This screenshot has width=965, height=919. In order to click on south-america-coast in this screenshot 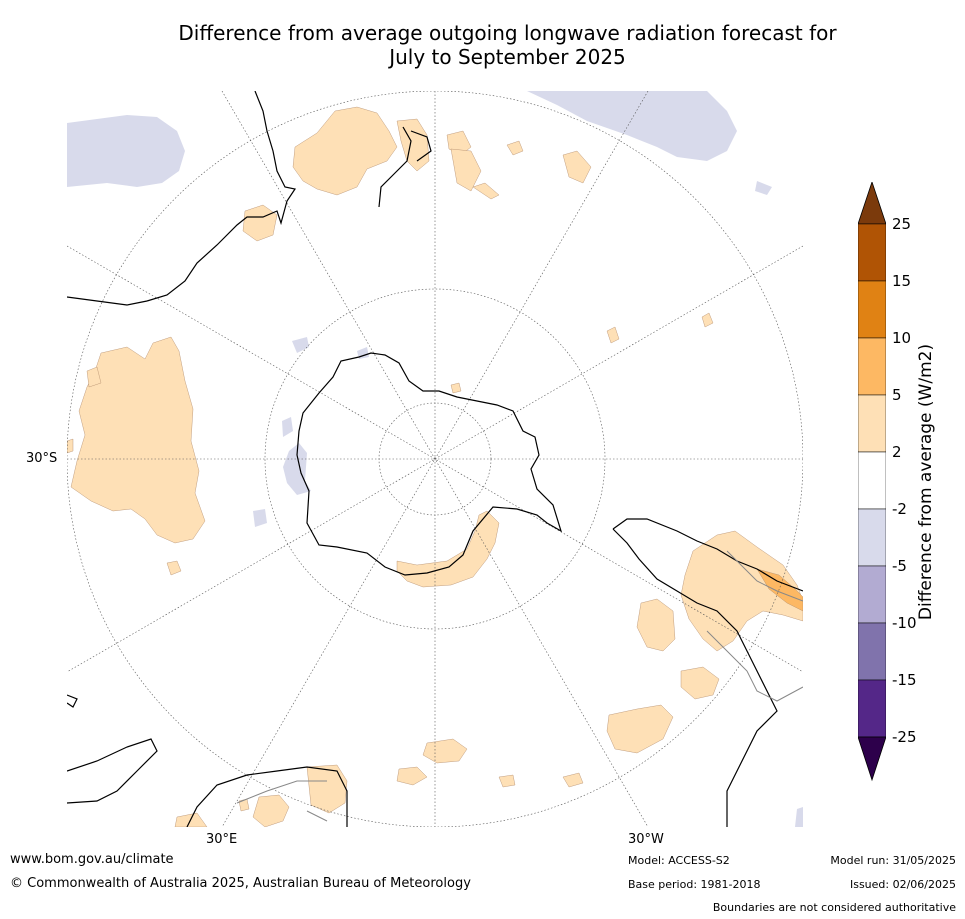, I will do `click(707, 555)`.